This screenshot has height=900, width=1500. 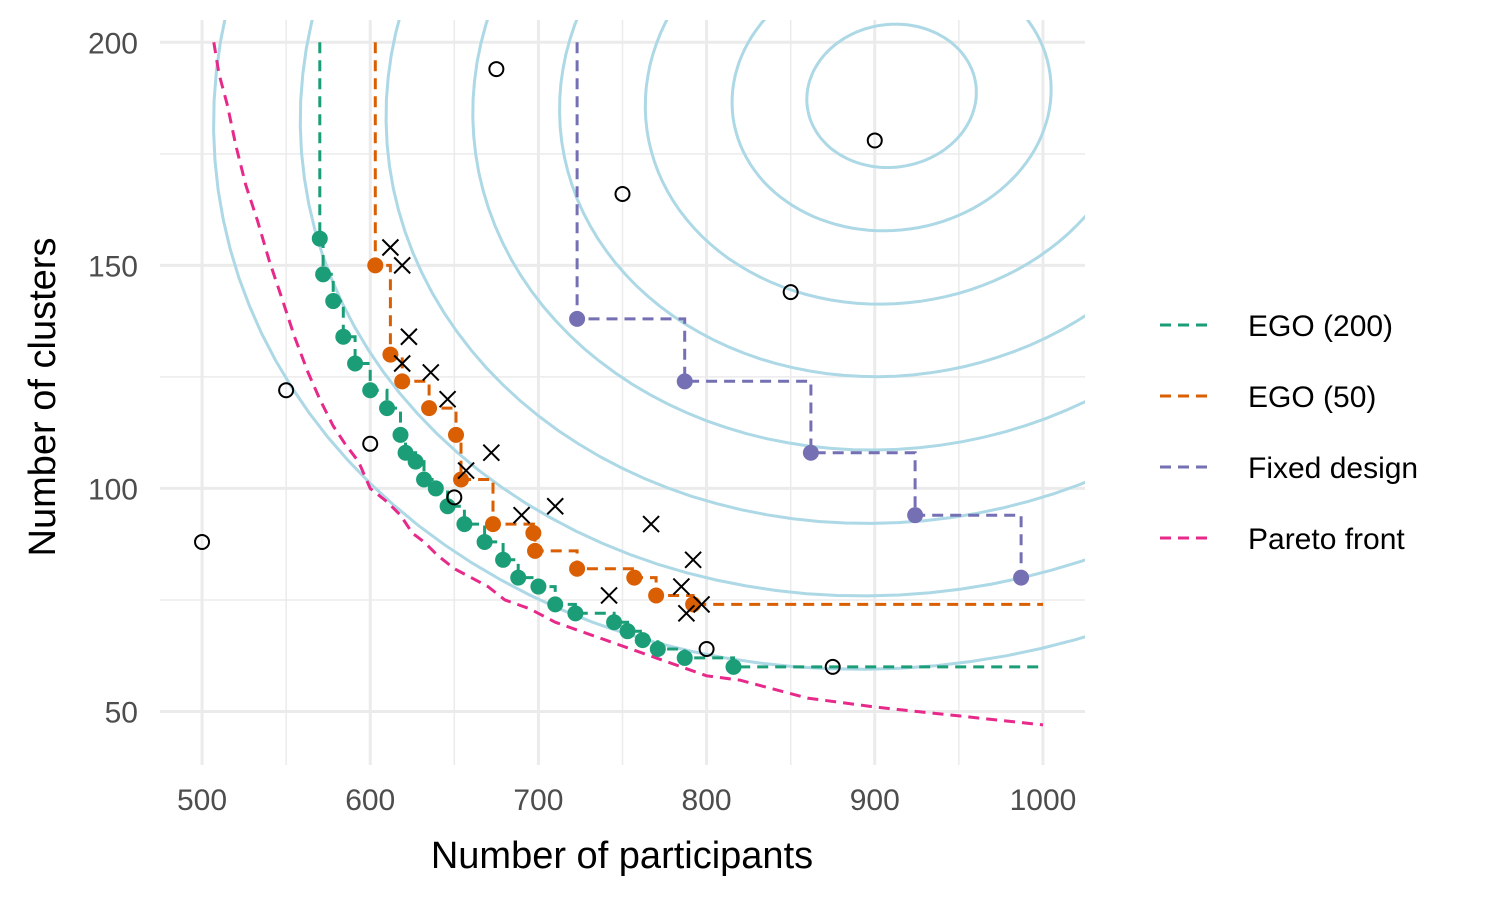 What do you see at coordinates (113, 266) in the screenshot?
I see `y-tick-label: 150` at bounding box center [113, 266].